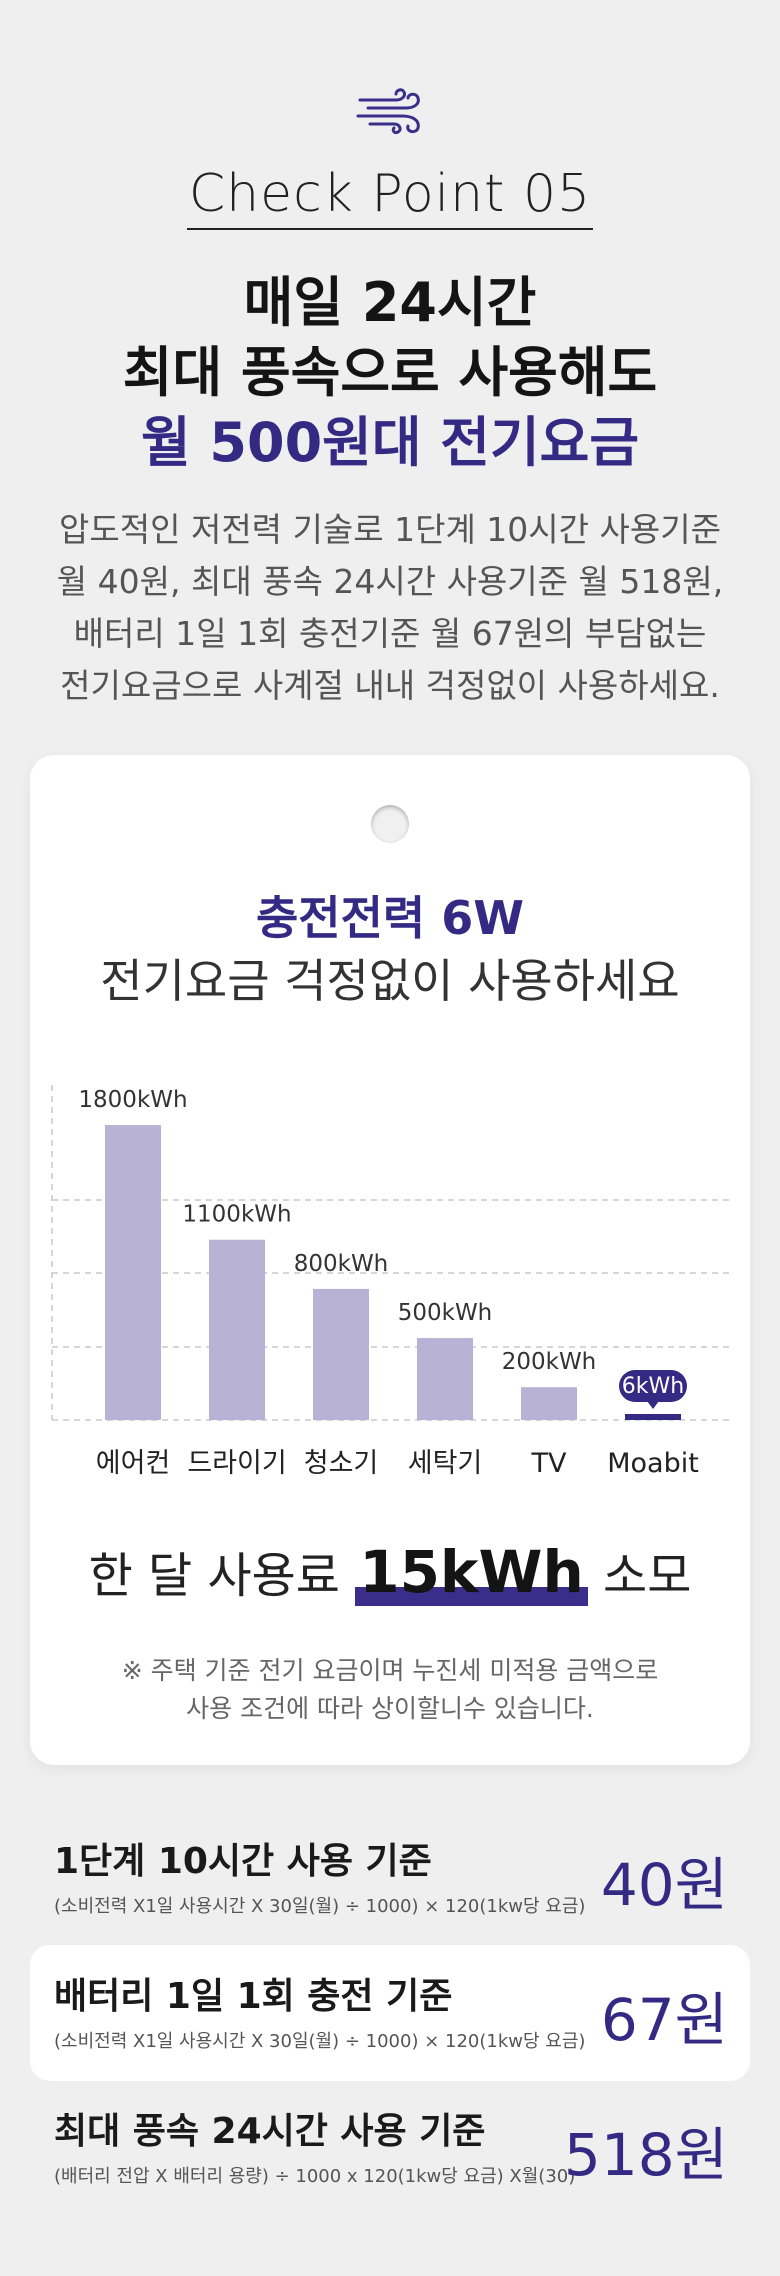 The image size is (780, 2276). Describe the element at coordinates (390, 442) in the screenshot. I see `headline-line-3: 월 500원대 전기요금` at that location.